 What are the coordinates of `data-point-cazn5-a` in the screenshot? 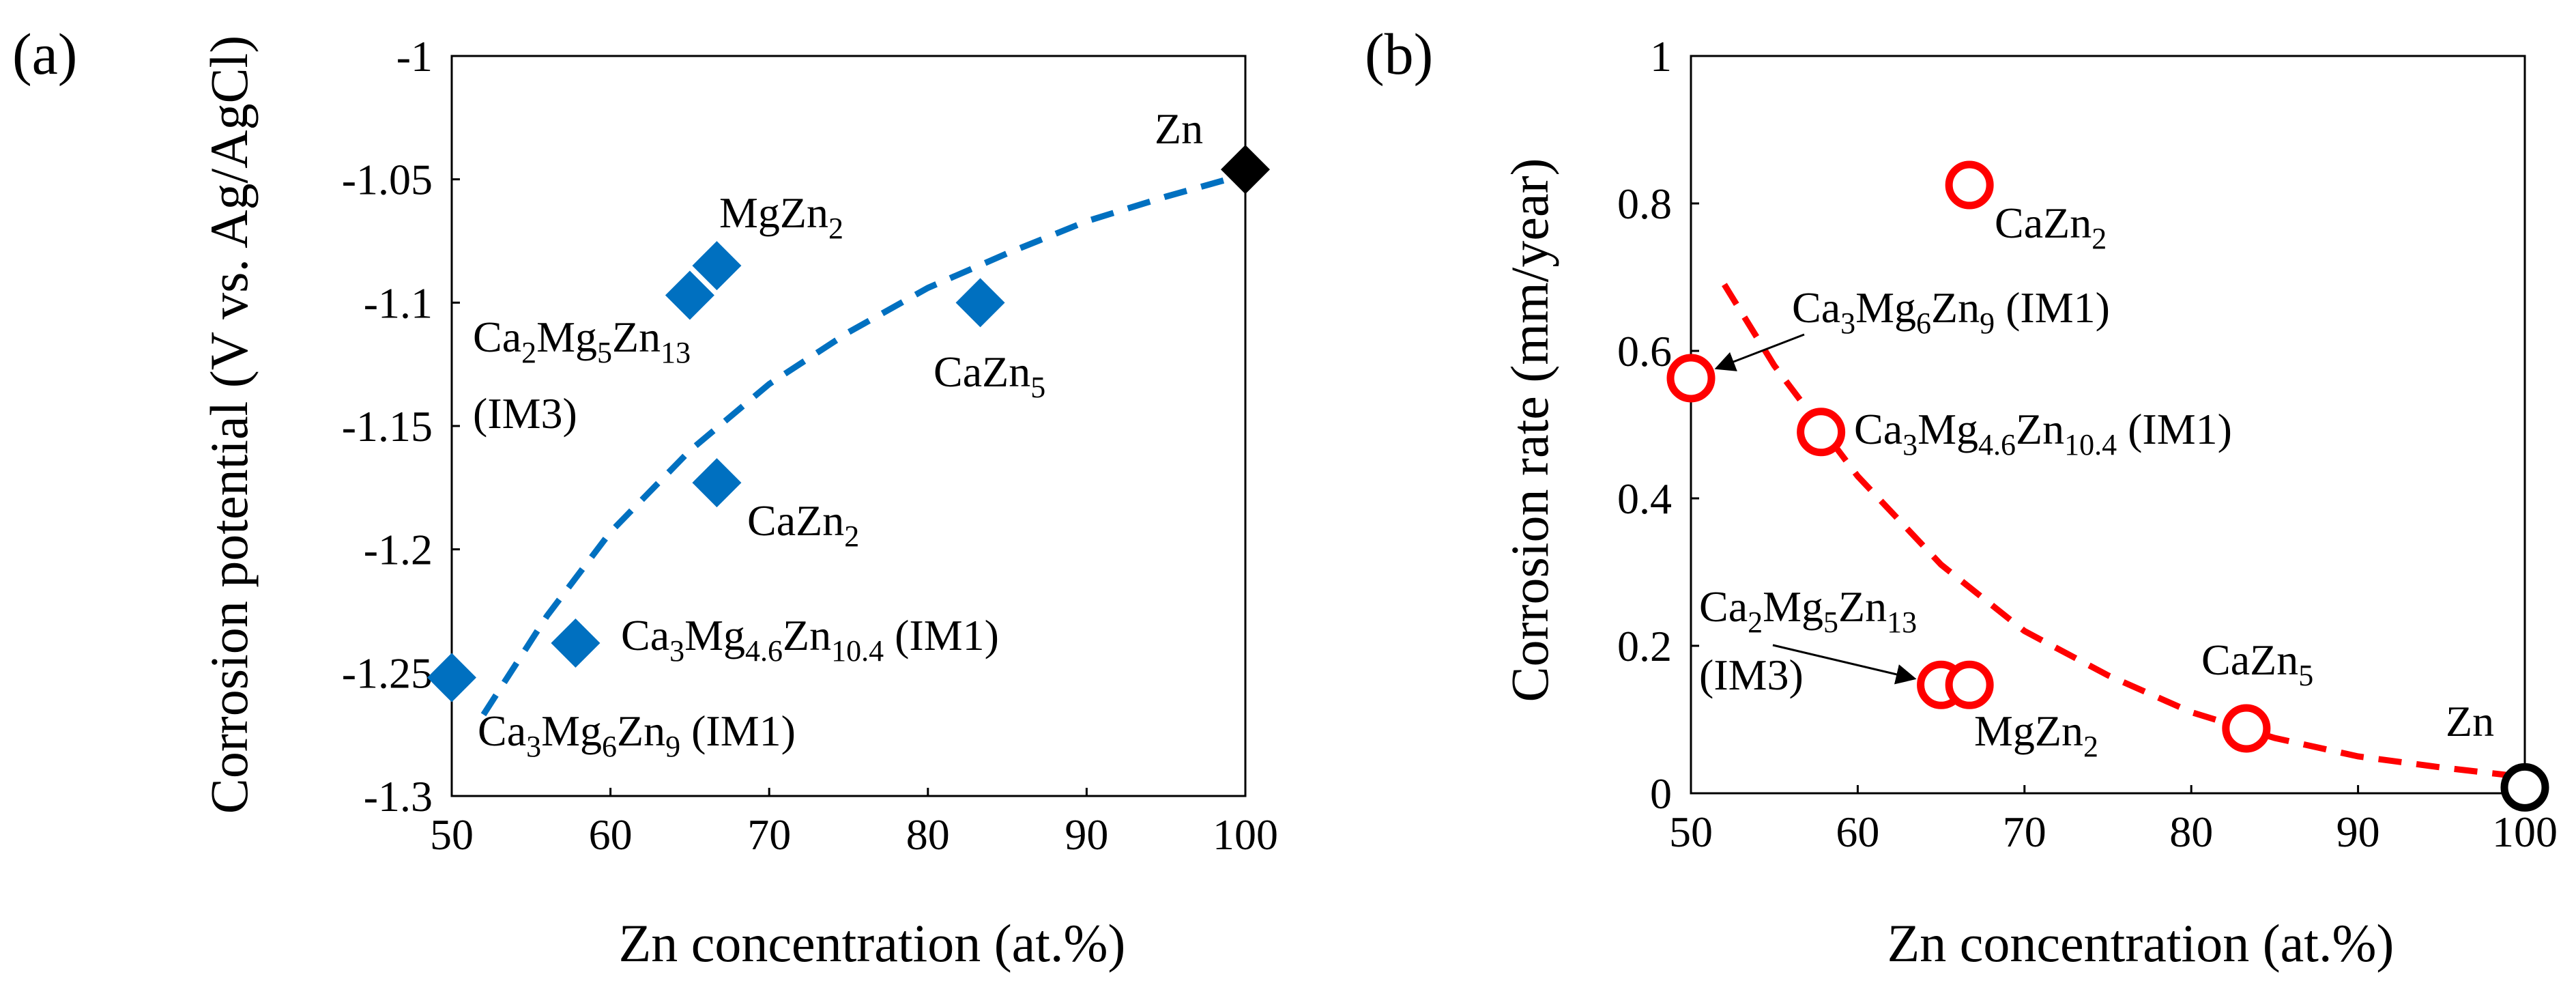 It's located at (980, 303).